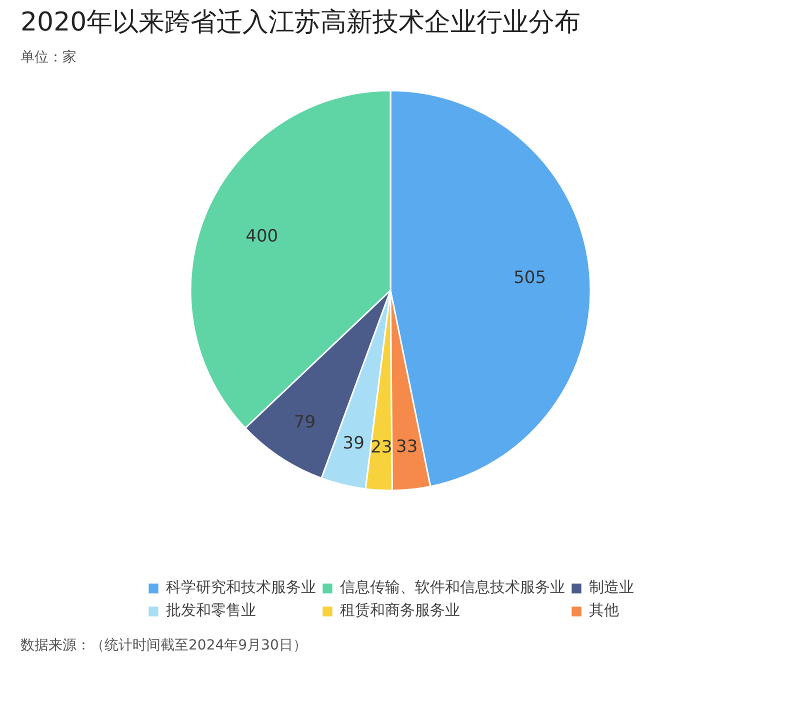 The width and height of the screenshot is (800, 720). What do you see at coordinates (611, 587) in the screenshot?
I see `legend-label: 制造业` at bounding box center [611, 587].